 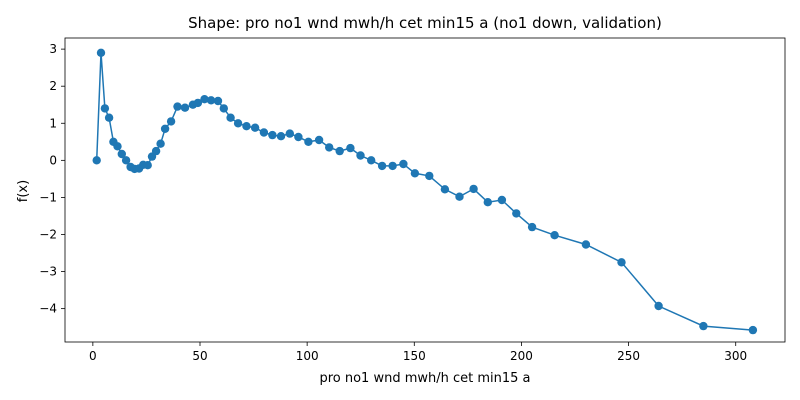 What do you see at coordinates (53, 123) in the screenshot?
I see `y-tick-label: 1` at bounding box center [53, 123].